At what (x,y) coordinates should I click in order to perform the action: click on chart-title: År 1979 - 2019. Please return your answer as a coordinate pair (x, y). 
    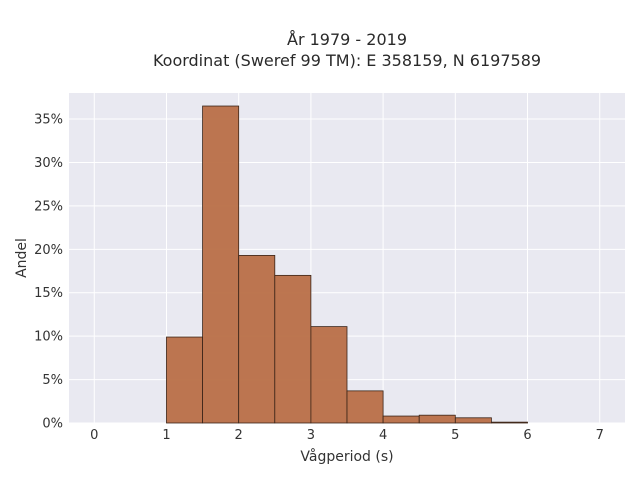
    Looking at the image, I should click on (347, 39).